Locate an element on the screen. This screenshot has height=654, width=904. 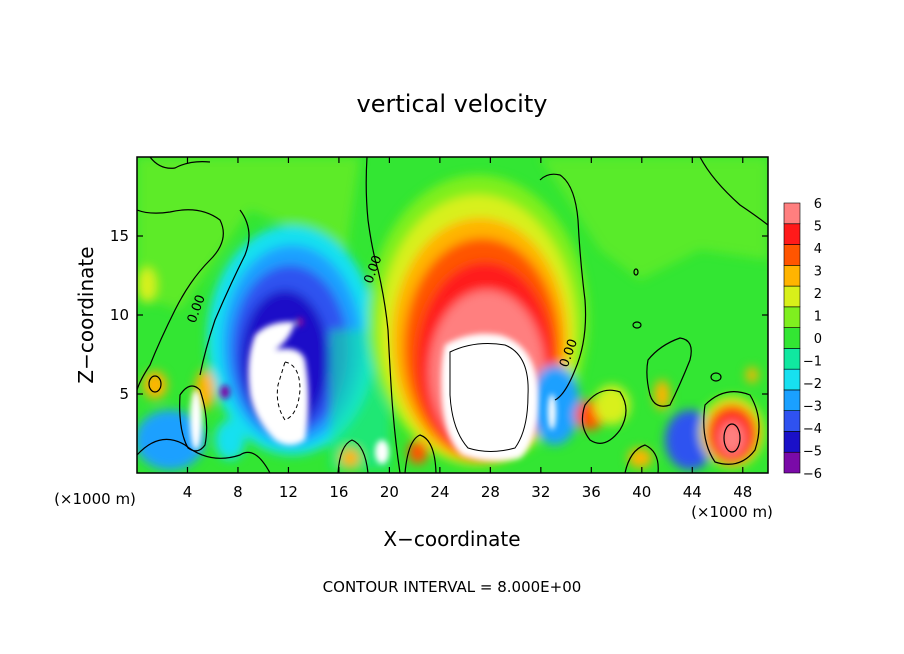
contour-zero-right is located at coordinates (563, 287).